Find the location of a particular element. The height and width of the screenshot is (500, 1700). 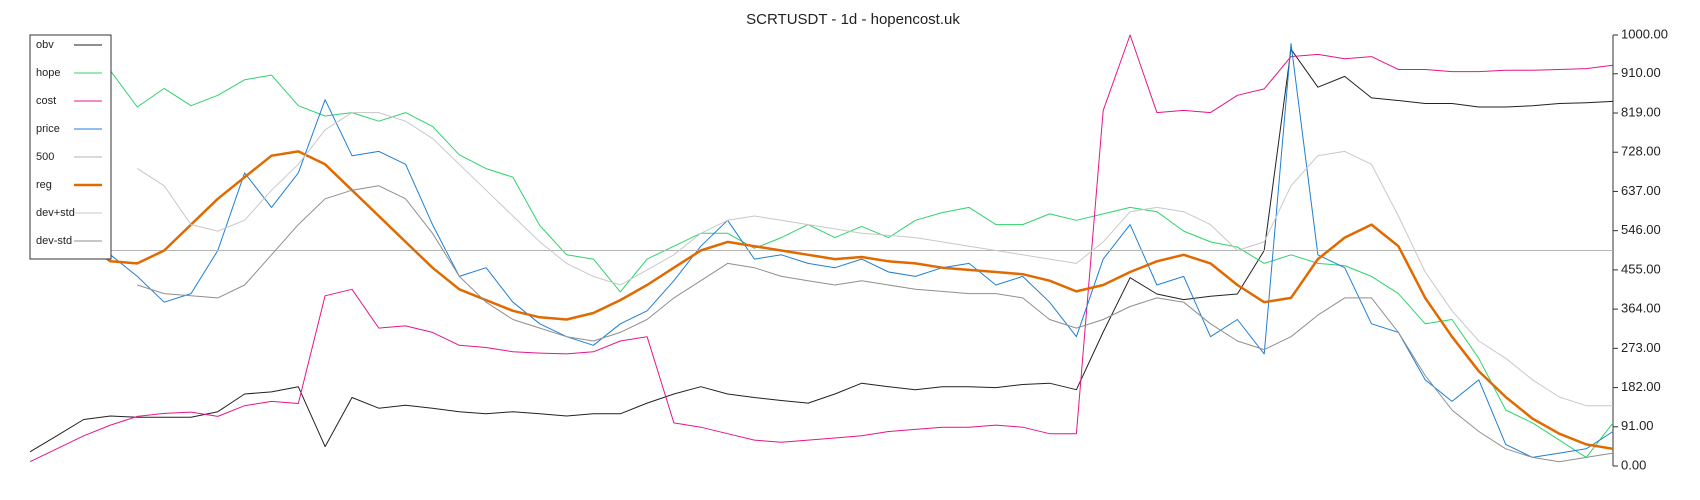

legend-label: hope is located at coordinates (48, 73).